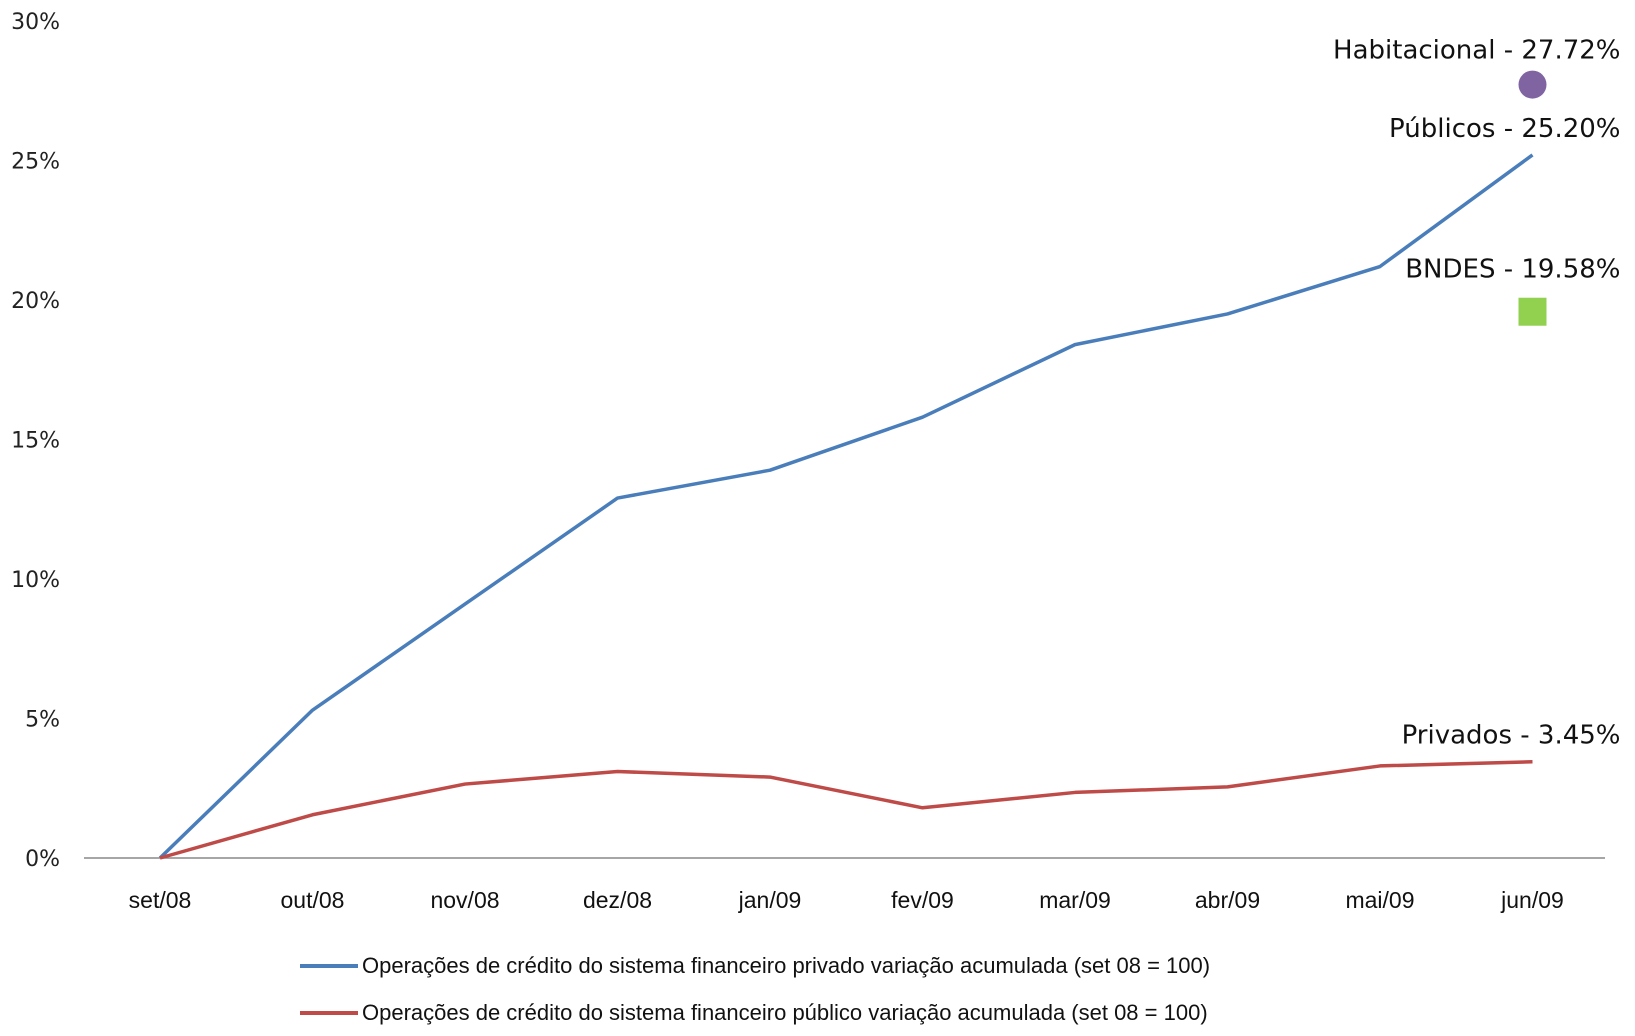 Image resolution: width=1635 pixels, height=1036 pixels. I want to click on y-tick-label: 15%, so click(35, 441).